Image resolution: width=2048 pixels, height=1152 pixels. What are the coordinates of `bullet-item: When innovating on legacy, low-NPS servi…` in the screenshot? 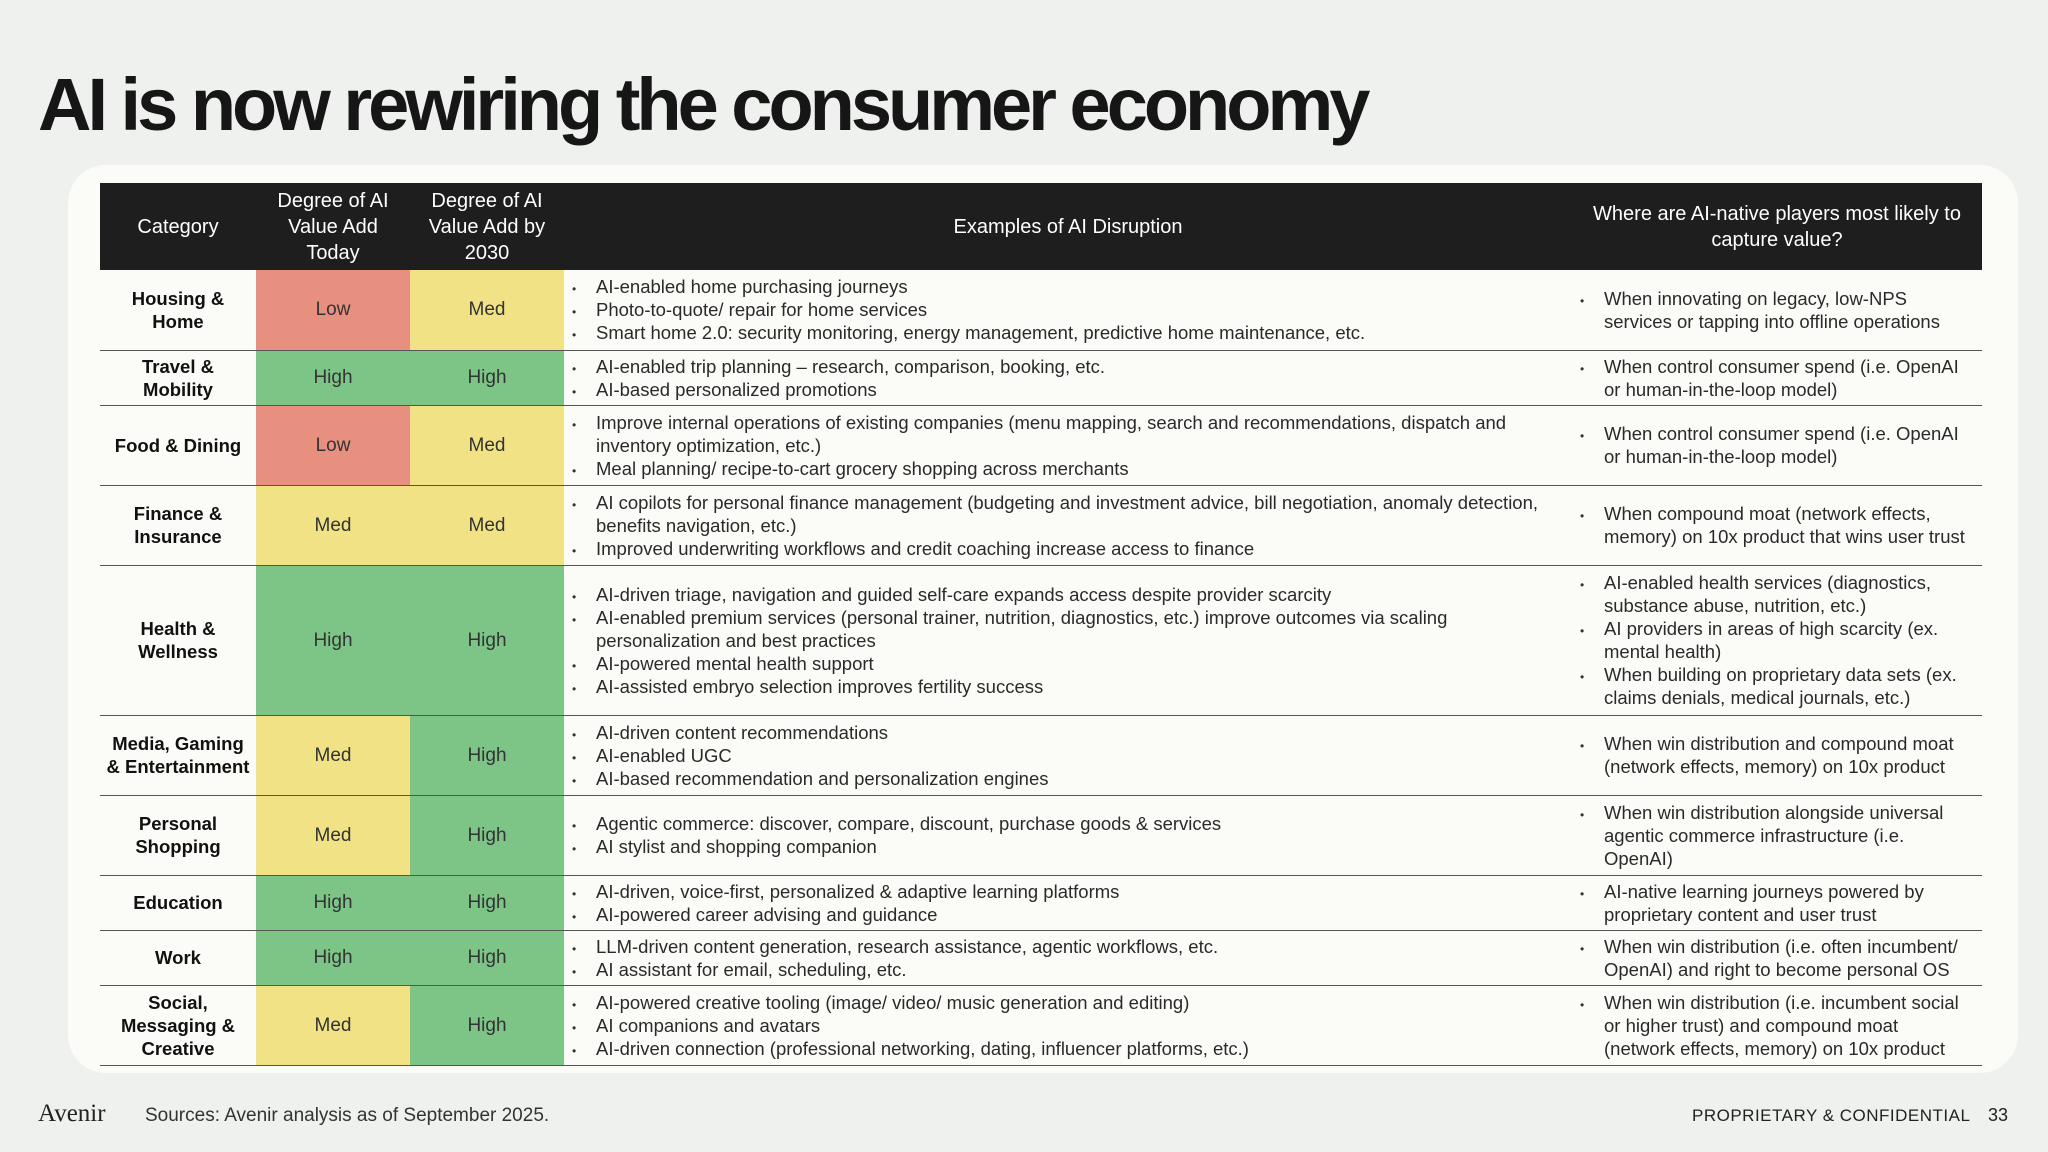 It's located at (1775, 310).